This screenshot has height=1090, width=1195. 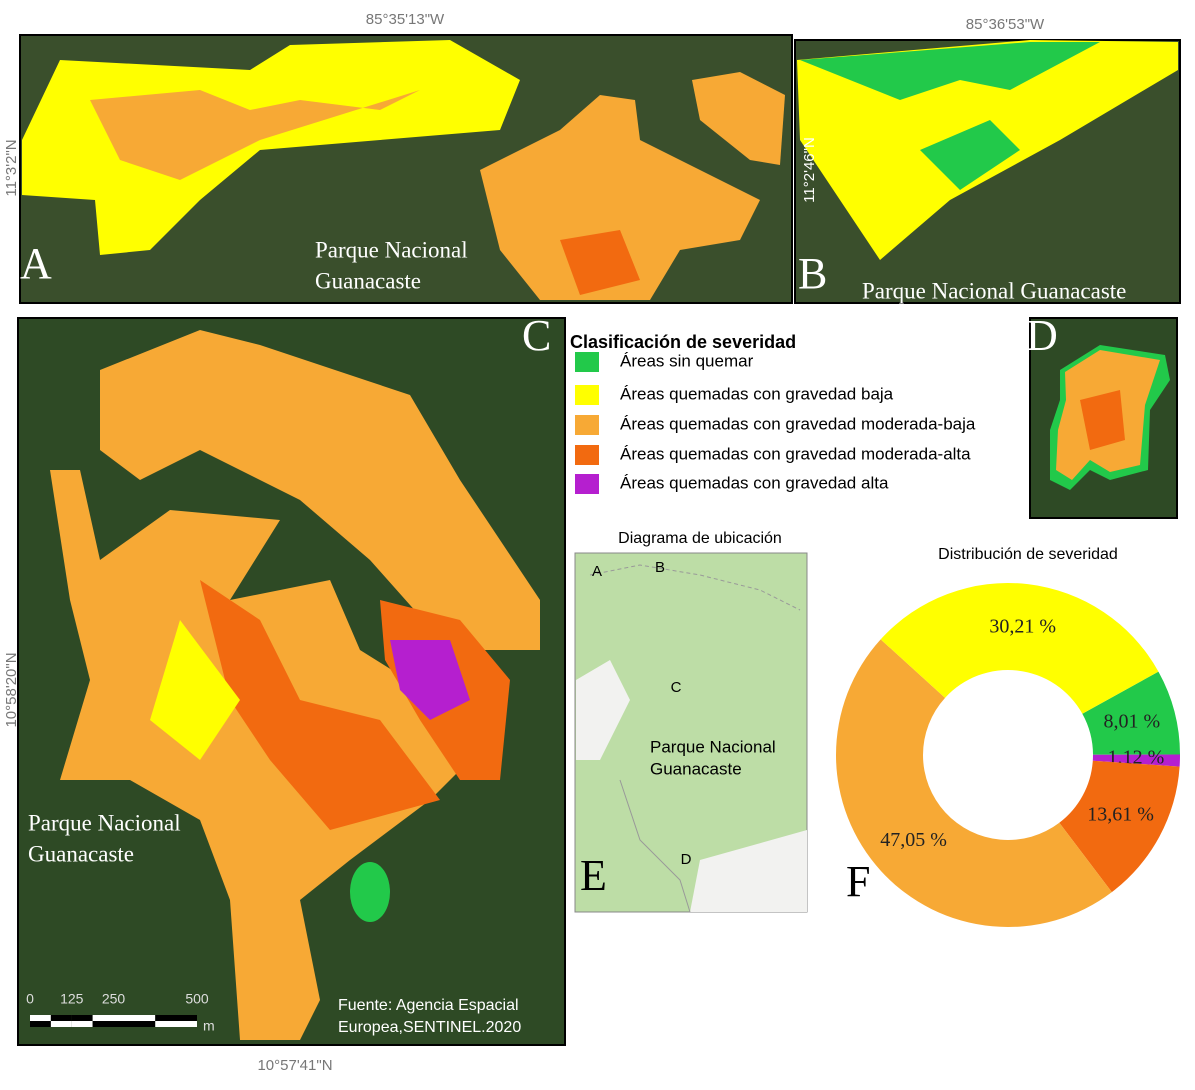 I want to click on legend-label: Áreas quemadas con gravedad alta, so click(x=754, y=482).